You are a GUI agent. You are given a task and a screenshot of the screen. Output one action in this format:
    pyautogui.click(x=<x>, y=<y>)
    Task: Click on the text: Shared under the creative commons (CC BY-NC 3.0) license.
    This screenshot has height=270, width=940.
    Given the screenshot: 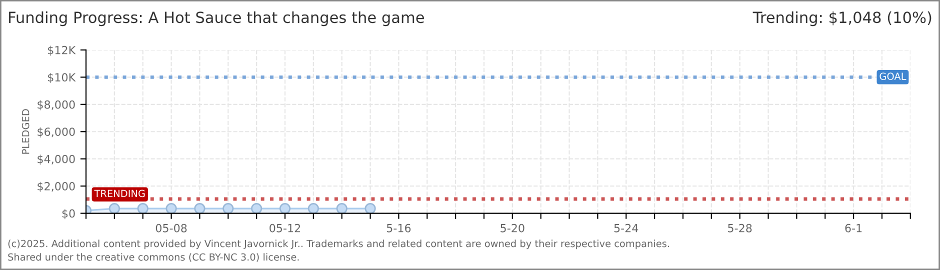 What is the action you would take?
    pyautogui.click(x=153, y=257)
    